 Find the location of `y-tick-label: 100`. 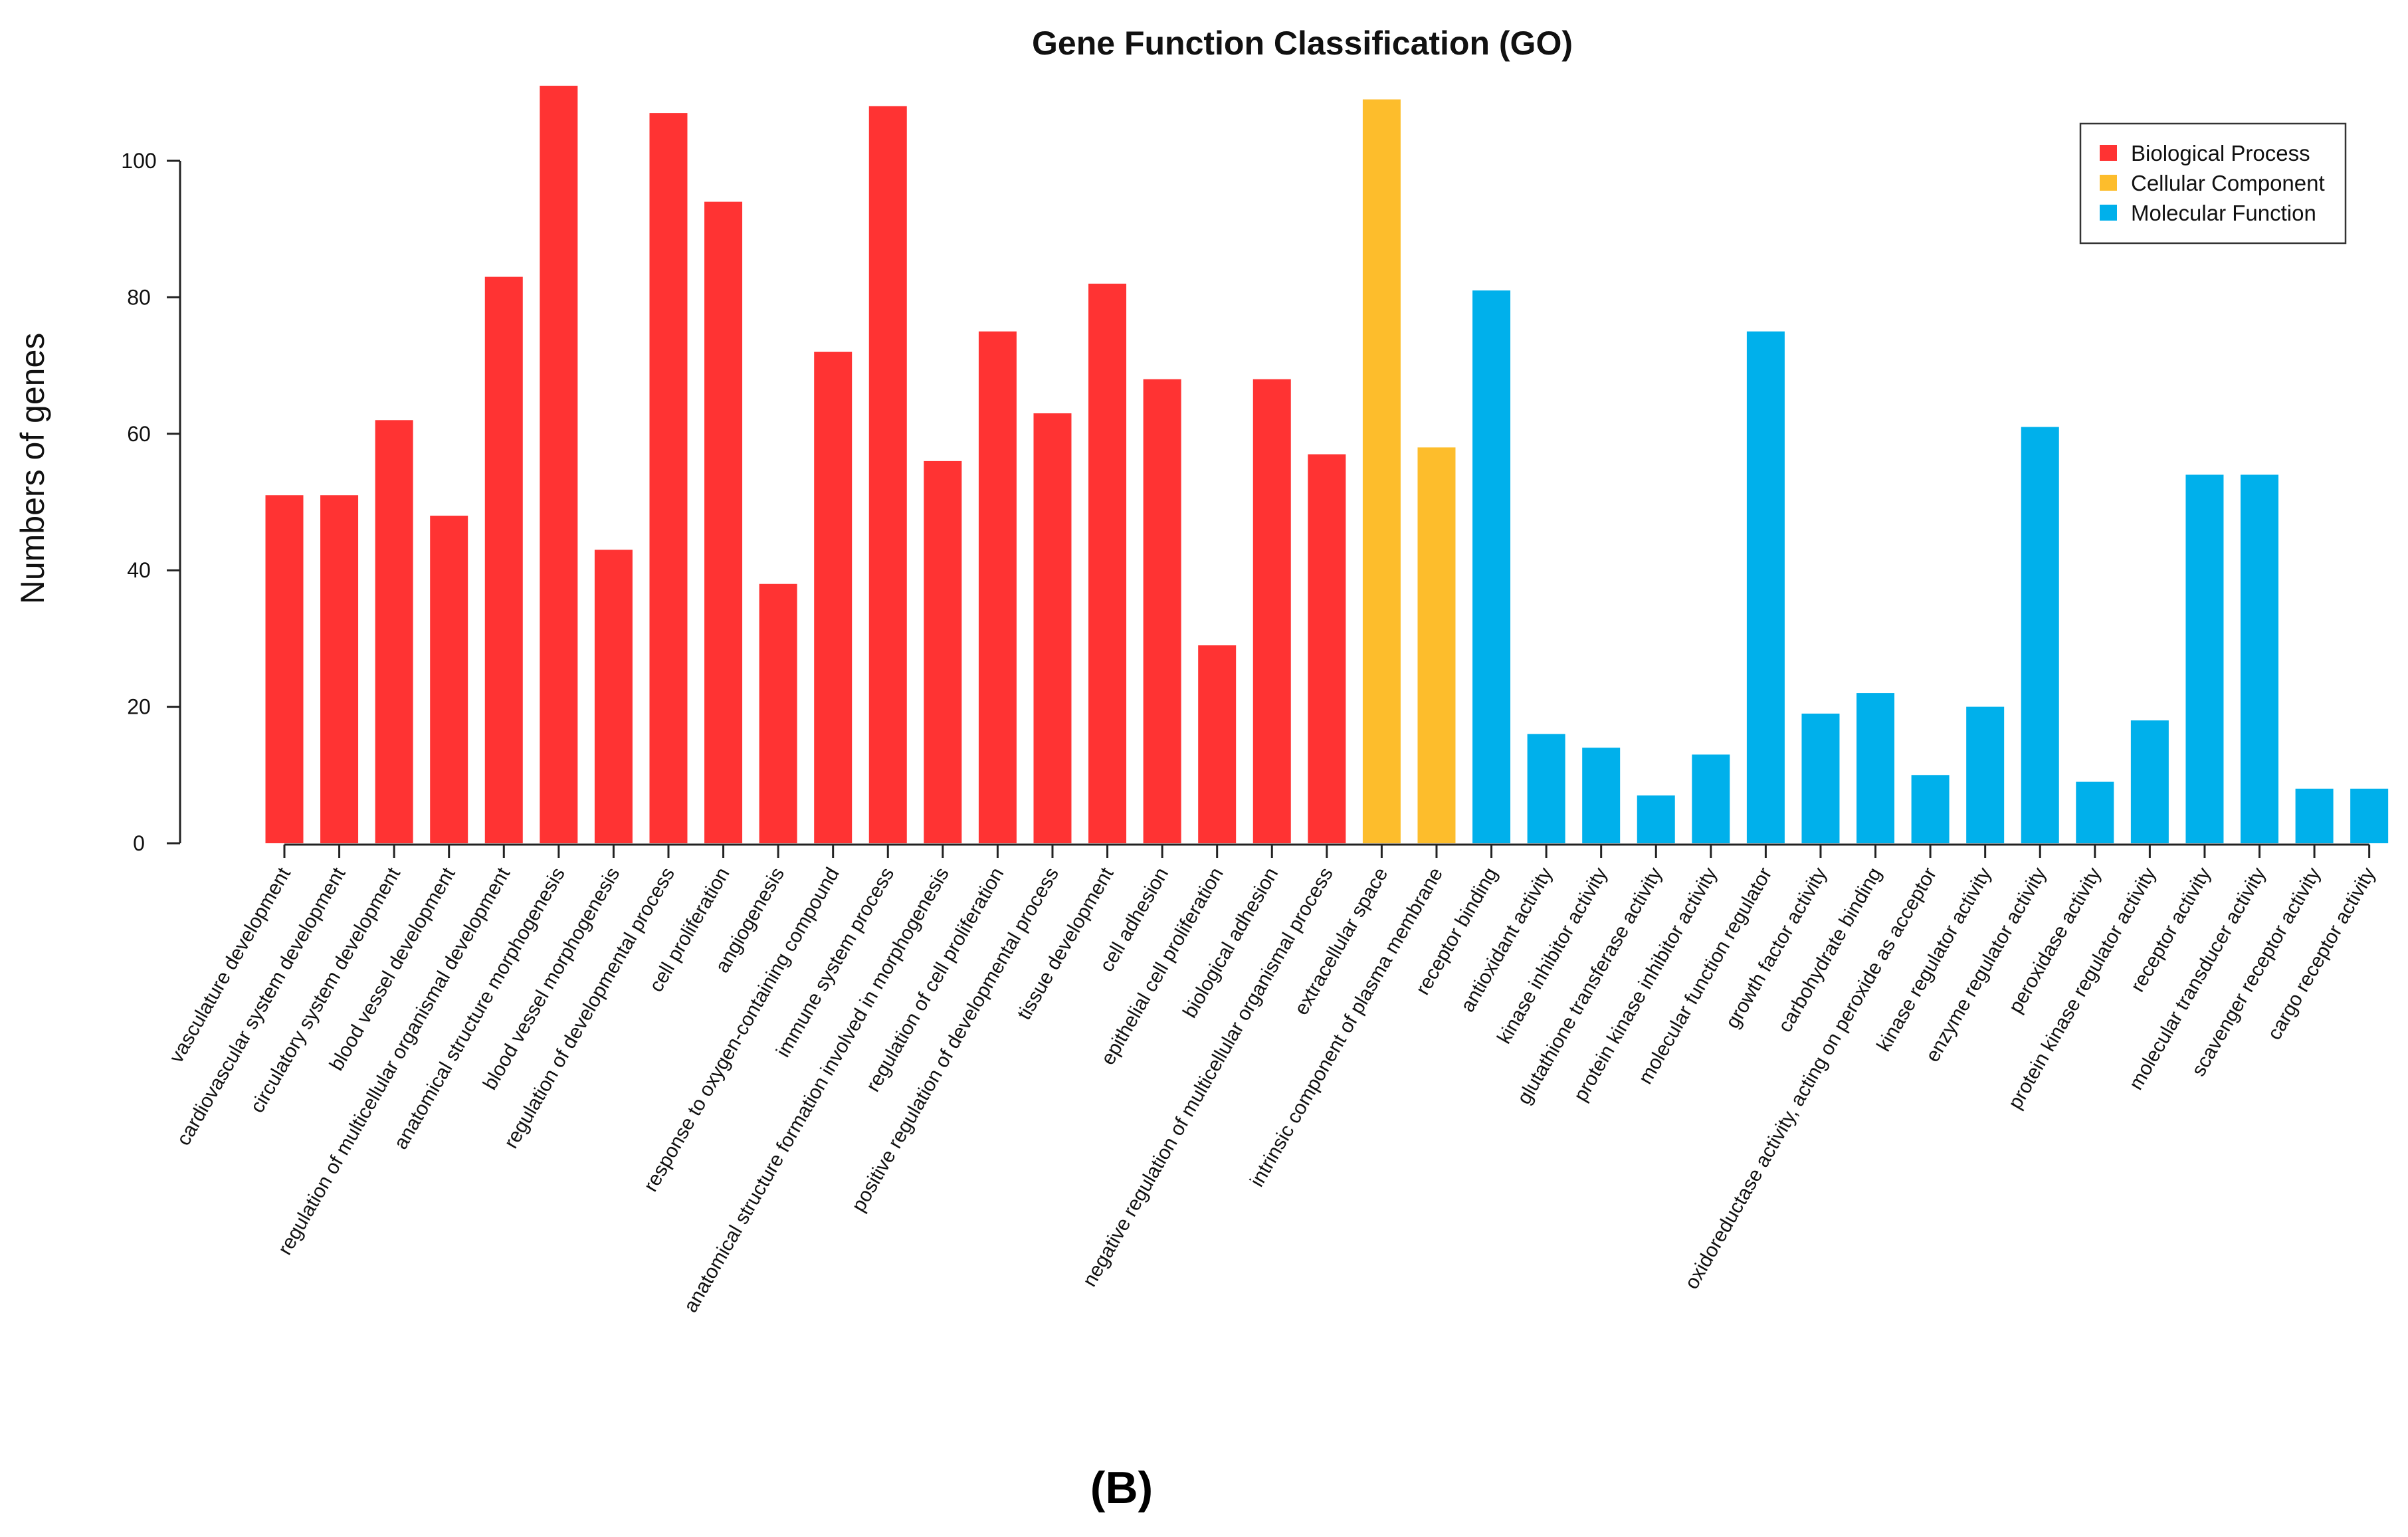

y-tick-label: 100 is located at coordinates (138, 161).